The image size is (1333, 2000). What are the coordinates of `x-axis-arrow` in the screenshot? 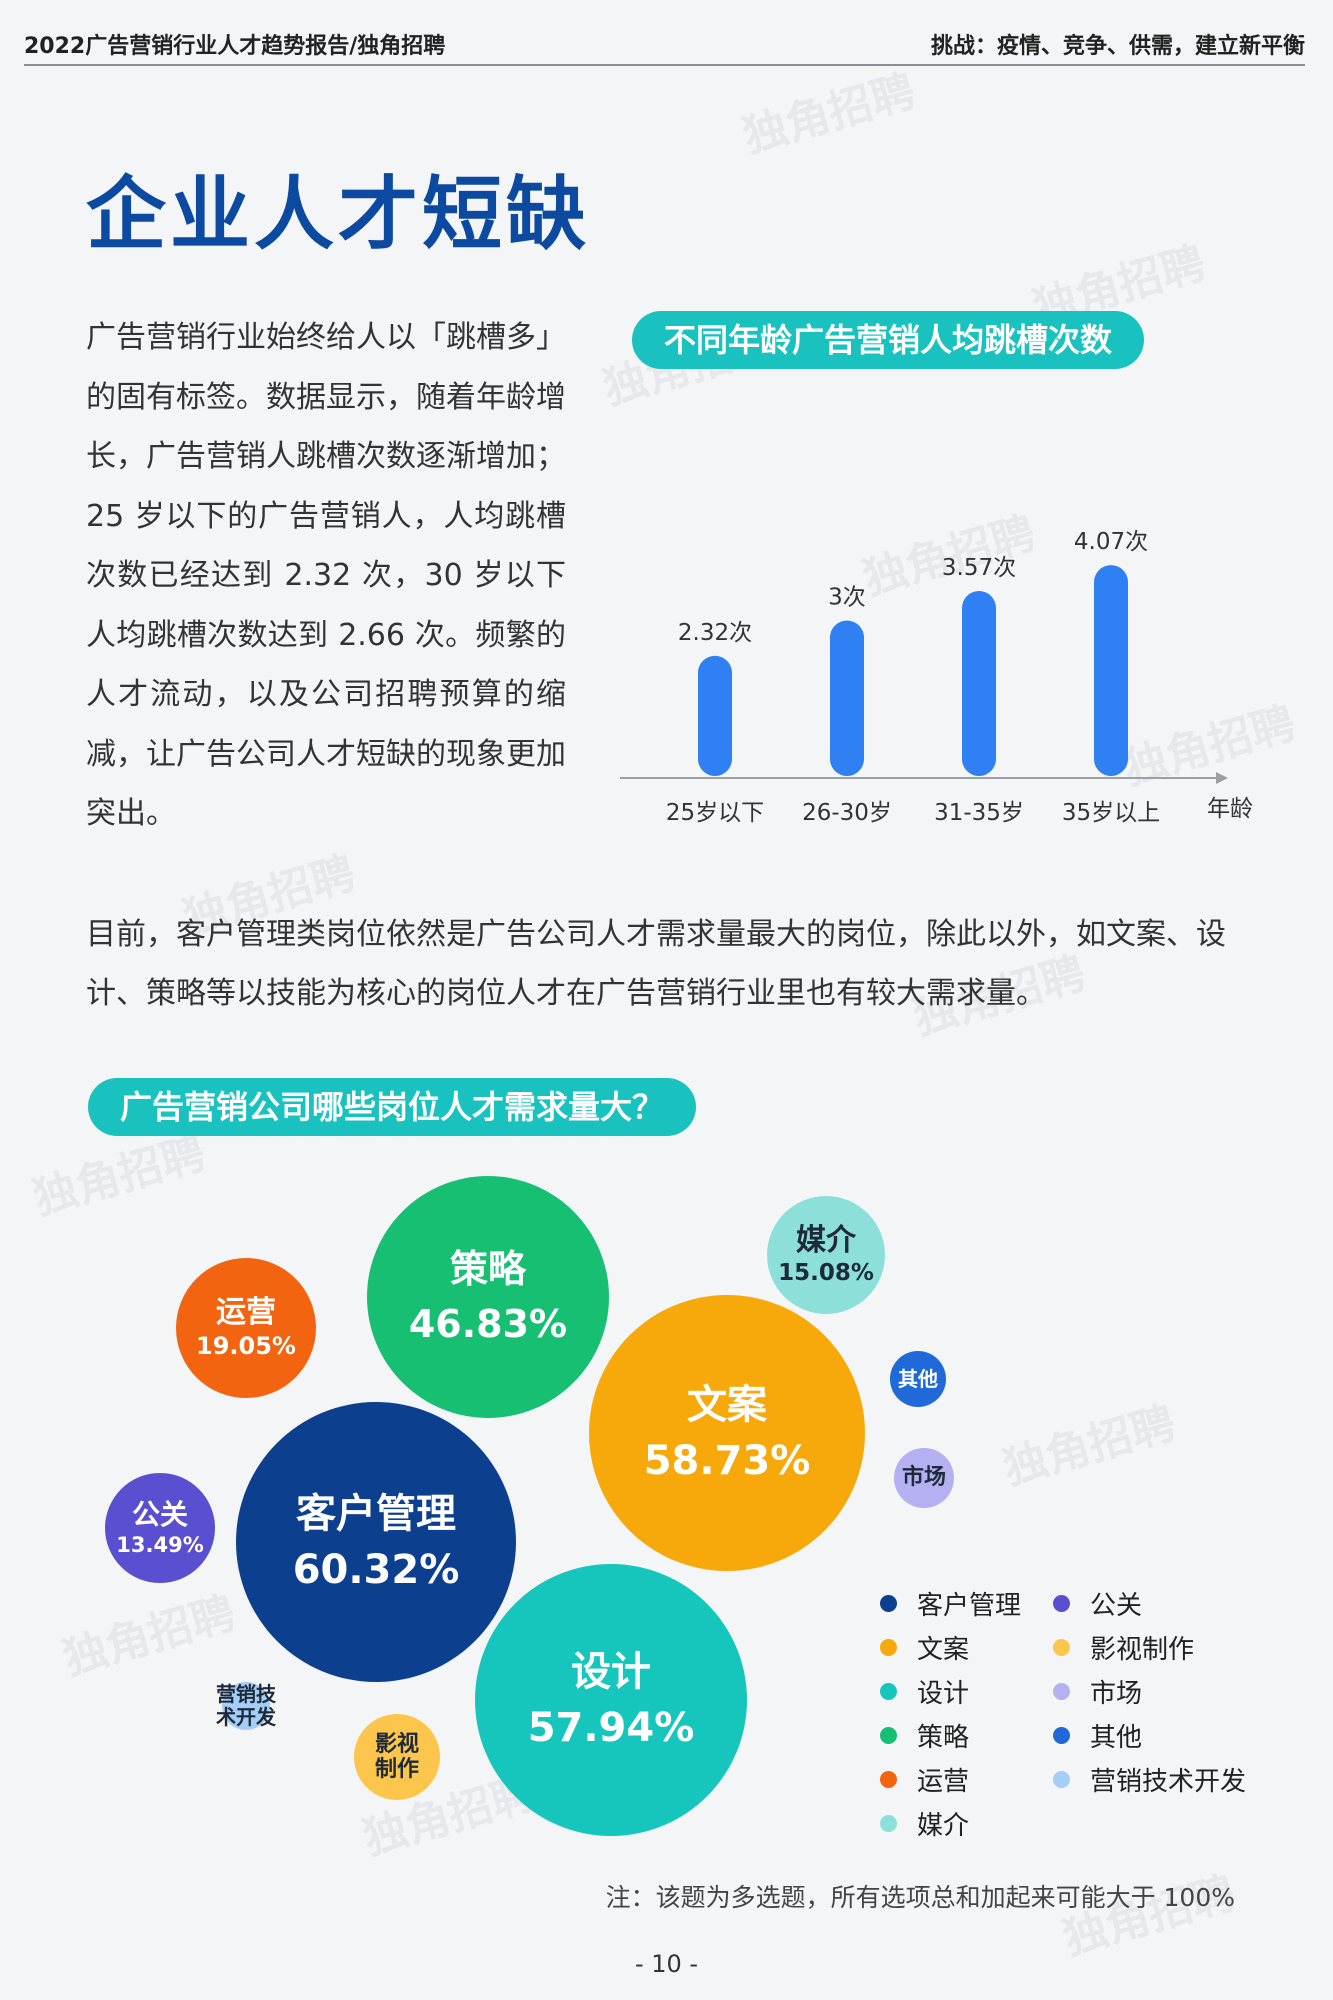 It's located at (1222, 778).